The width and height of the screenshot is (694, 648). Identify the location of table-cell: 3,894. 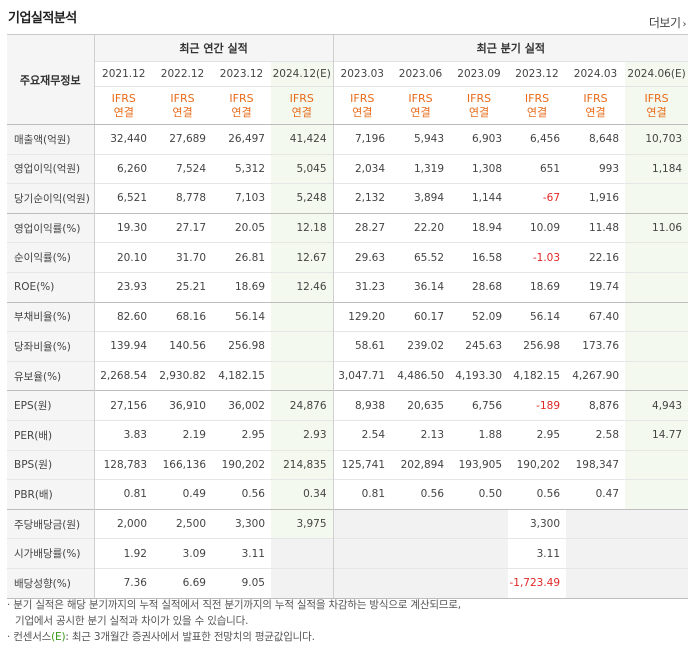
(421, 198).